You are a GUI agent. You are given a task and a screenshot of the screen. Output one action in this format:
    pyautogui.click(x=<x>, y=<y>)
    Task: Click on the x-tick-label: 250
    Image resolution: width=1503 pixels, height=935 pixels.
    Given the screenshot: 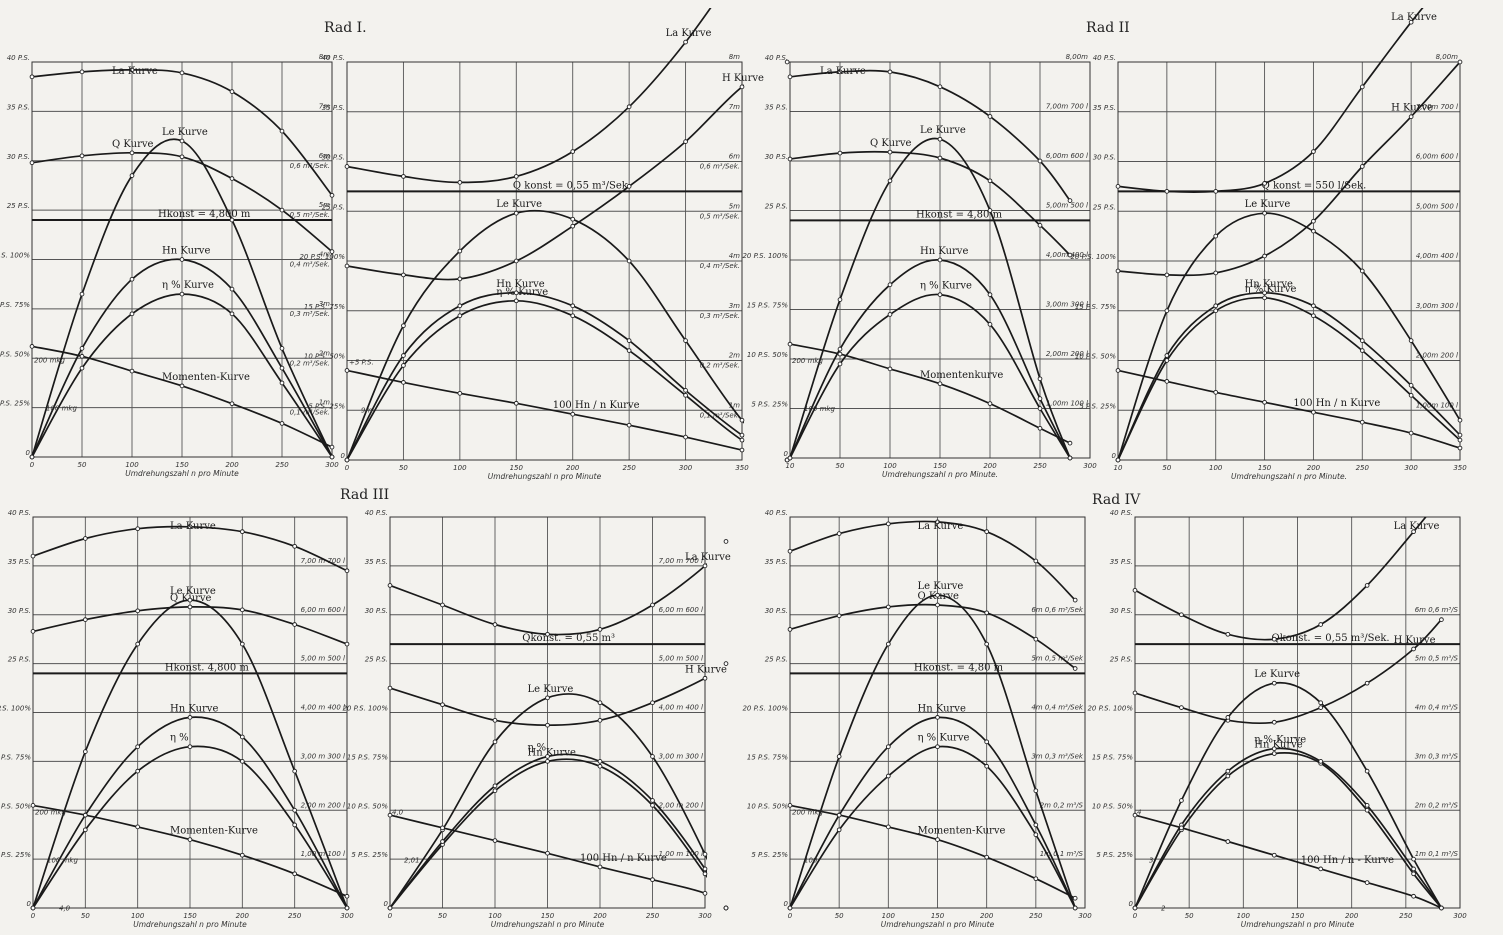 What is the action you would take?
    pyautogui.click(x=1406, y=916)
    